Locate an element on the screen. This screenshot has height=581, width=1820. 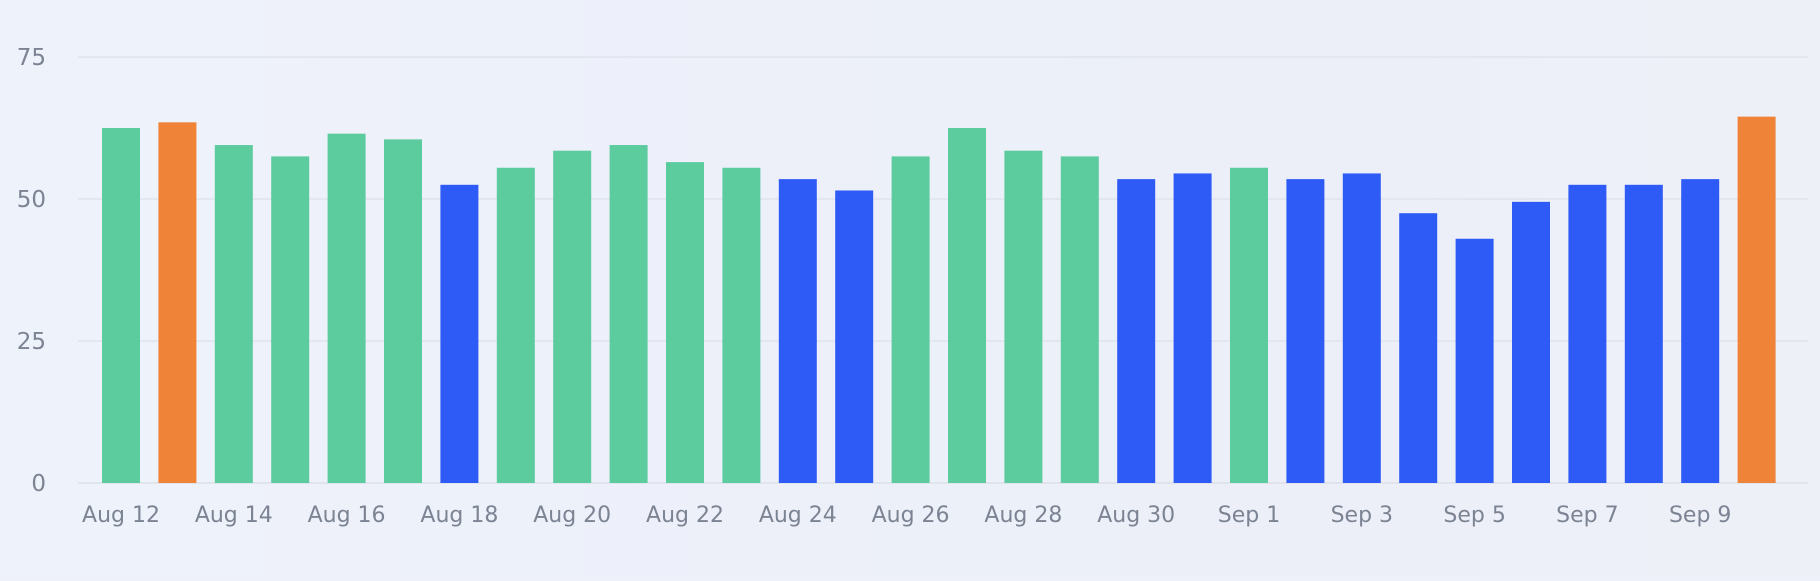
y-tick-label: 50 is located at coordinates (31, 200).